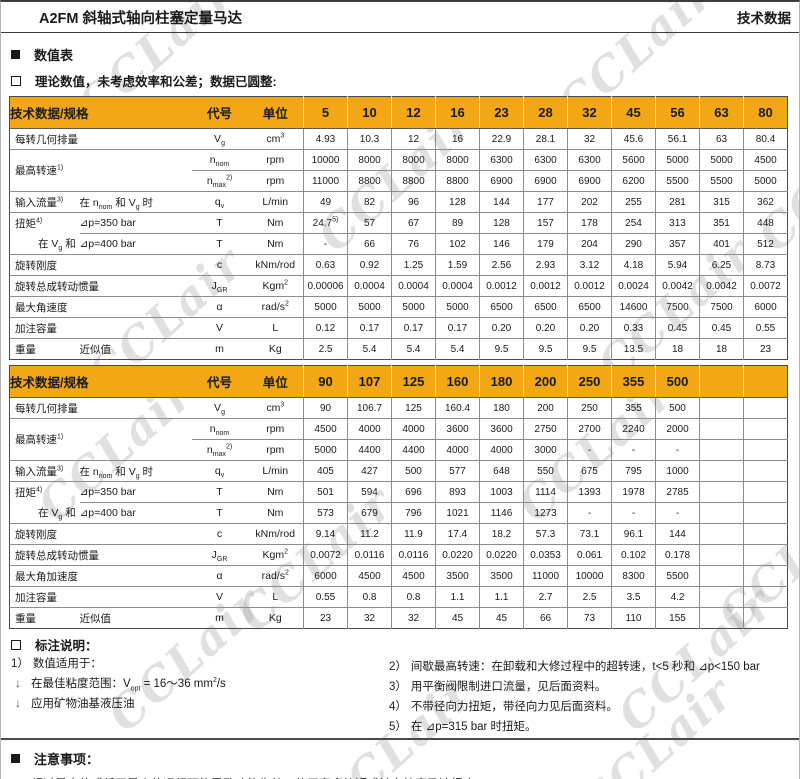 Image resolution: width=800 pixels, height=779 pixels. I want to click on row-label: 加注容量, so click(100, 597).